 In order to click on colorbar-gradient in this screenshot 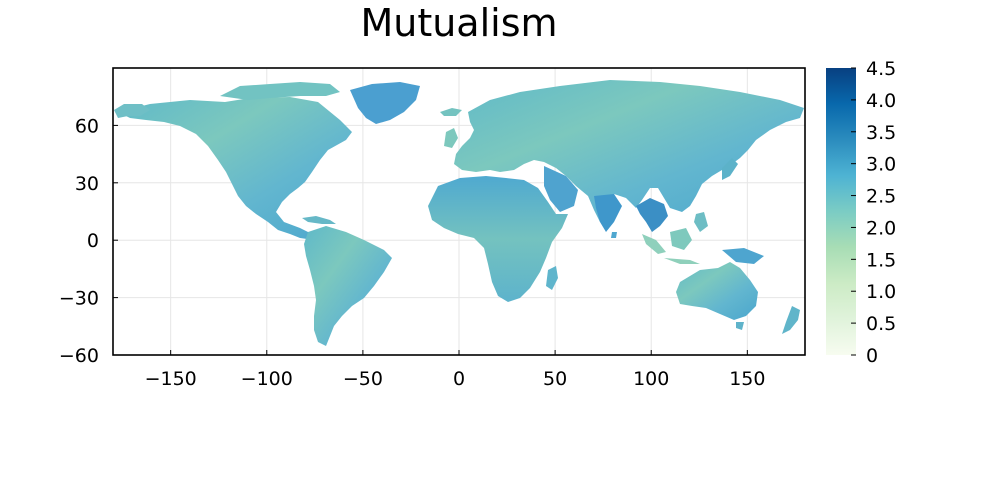, I will do `click(841, 211)`.